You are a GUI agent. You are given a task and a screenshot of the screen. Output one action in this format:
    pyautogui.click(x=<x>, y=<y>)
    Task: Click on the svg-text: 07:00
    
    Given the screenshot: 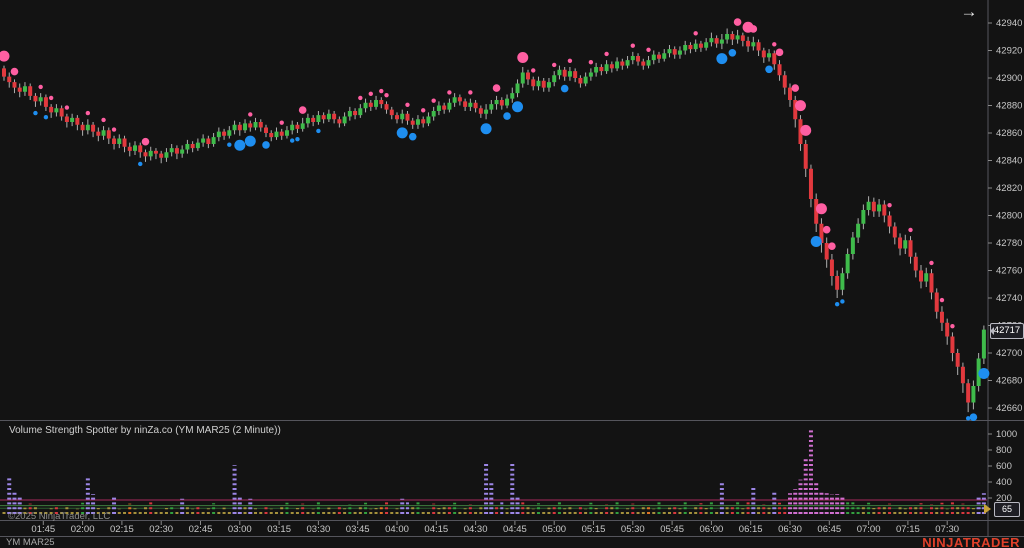 What is the action you would take?
    pyautogui.click(x=869, y=529)
    